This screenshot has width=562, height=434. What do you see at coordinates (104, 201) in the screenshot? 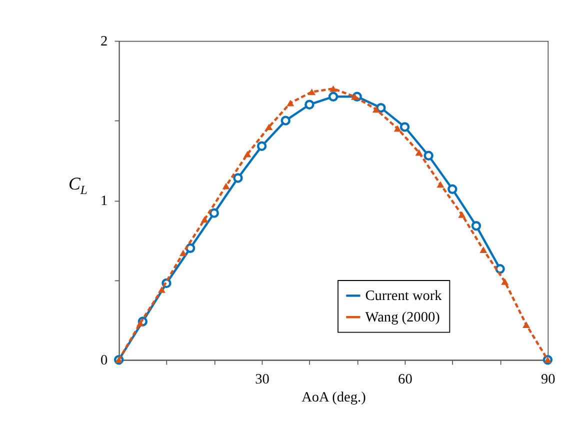
I see `y-tick-label: 1` at bounding box center [104, 201].